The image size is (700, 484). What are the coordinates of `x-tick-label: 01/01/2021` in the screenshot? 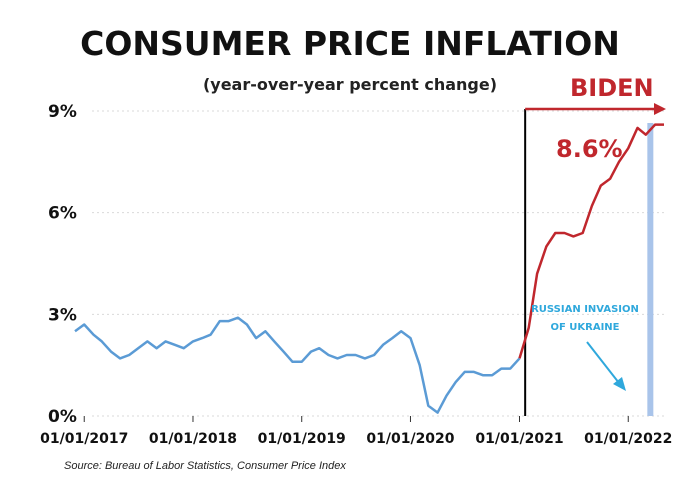 It's located at (519, 439).